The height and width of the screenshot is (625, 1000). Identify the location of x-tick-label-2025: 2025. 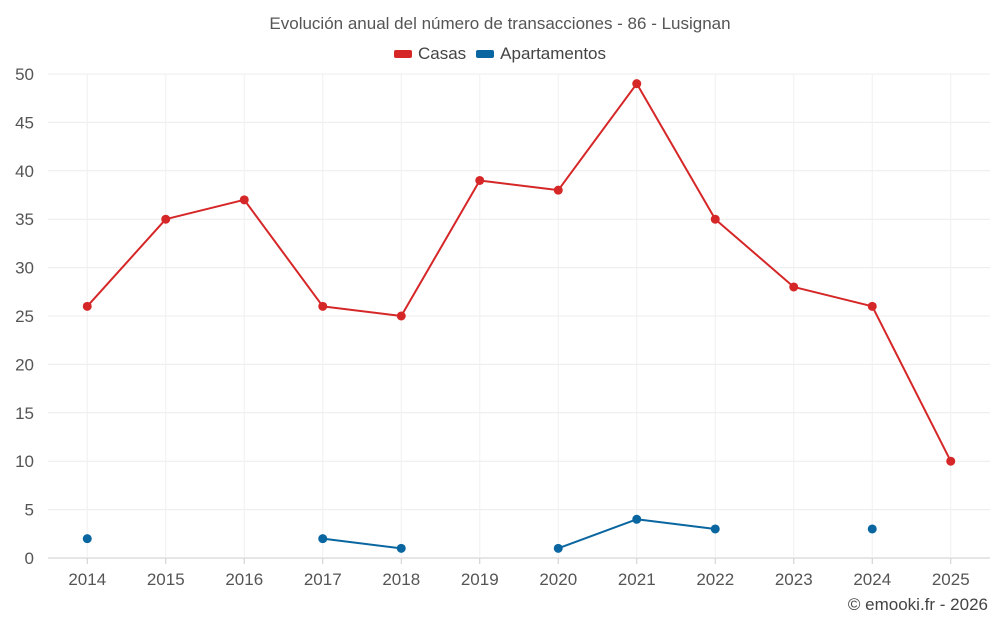
(951, 579).